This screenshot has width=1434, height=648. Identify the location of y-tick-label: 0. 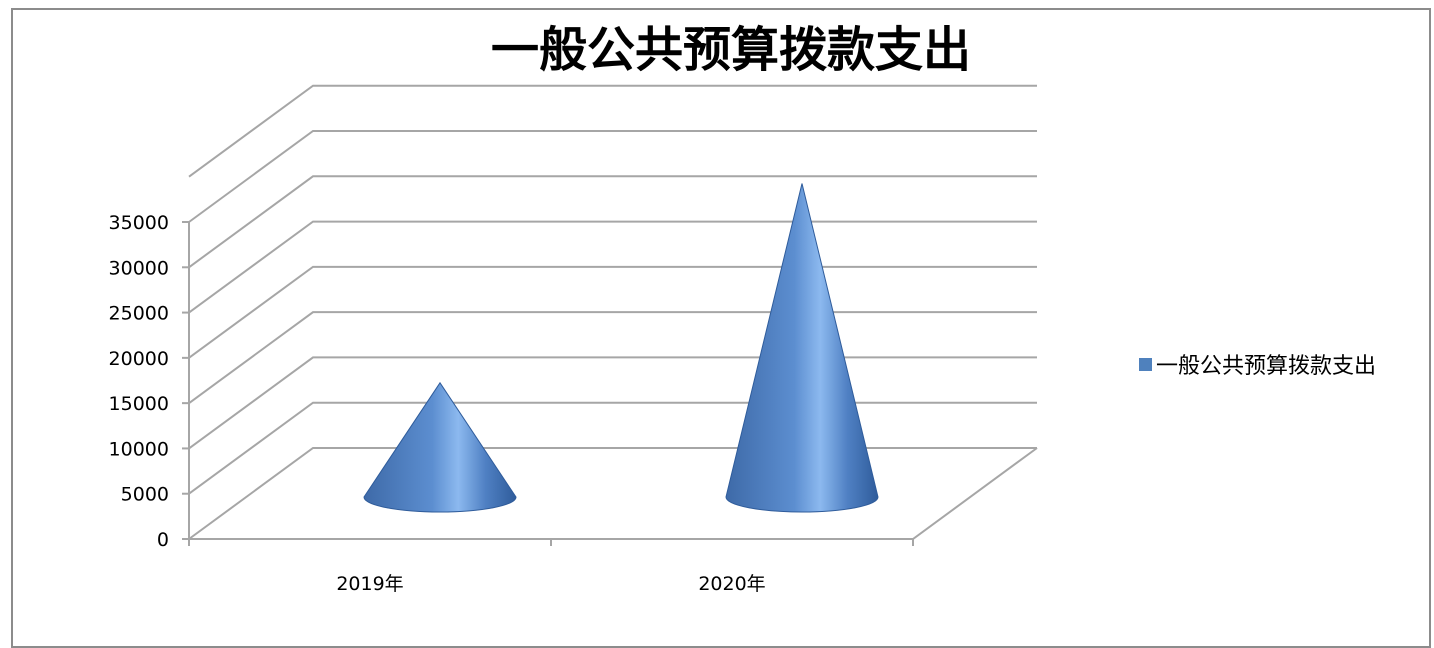
(163, 540).